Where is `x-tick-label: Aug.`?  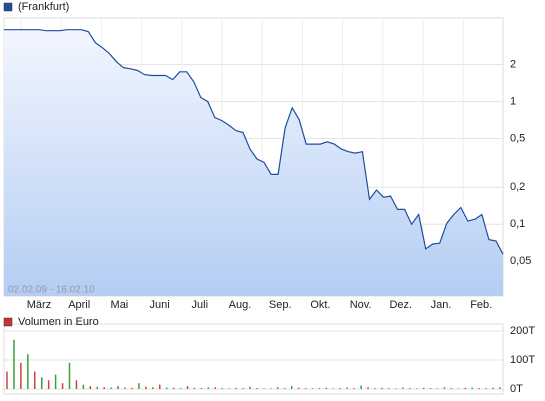
x-tick-label: Aug. is located at coordinates (240, 305).